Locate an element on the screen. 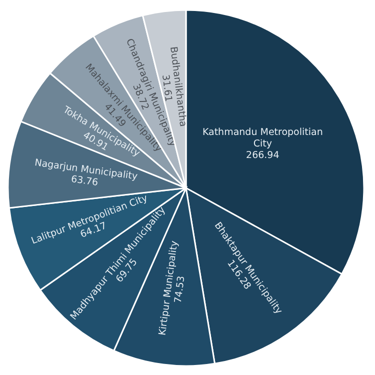 Image resolution: width=375 pixels, height=375 pixels. slice-label: Kathmandu Metropolitian City is located at coordinates (262, 138).